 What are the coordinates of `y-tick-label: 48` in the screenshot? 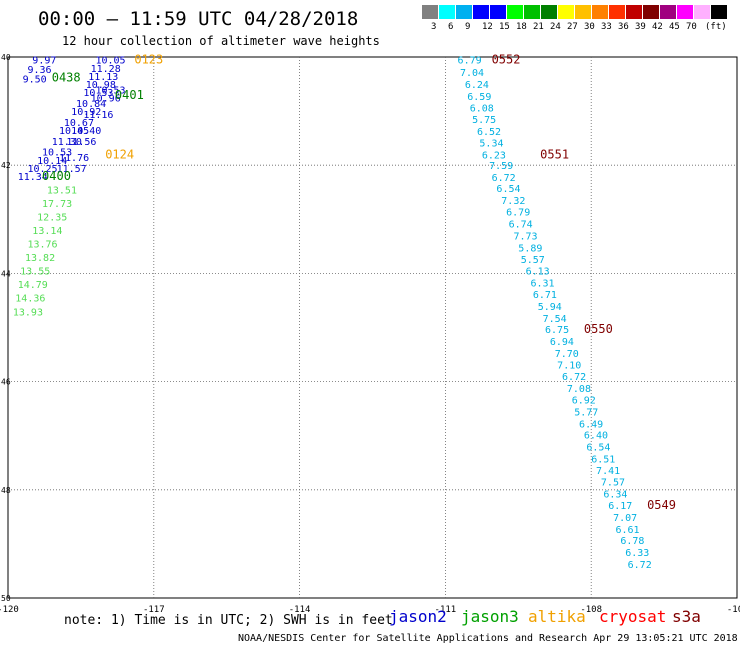 It's located at (6, 490).